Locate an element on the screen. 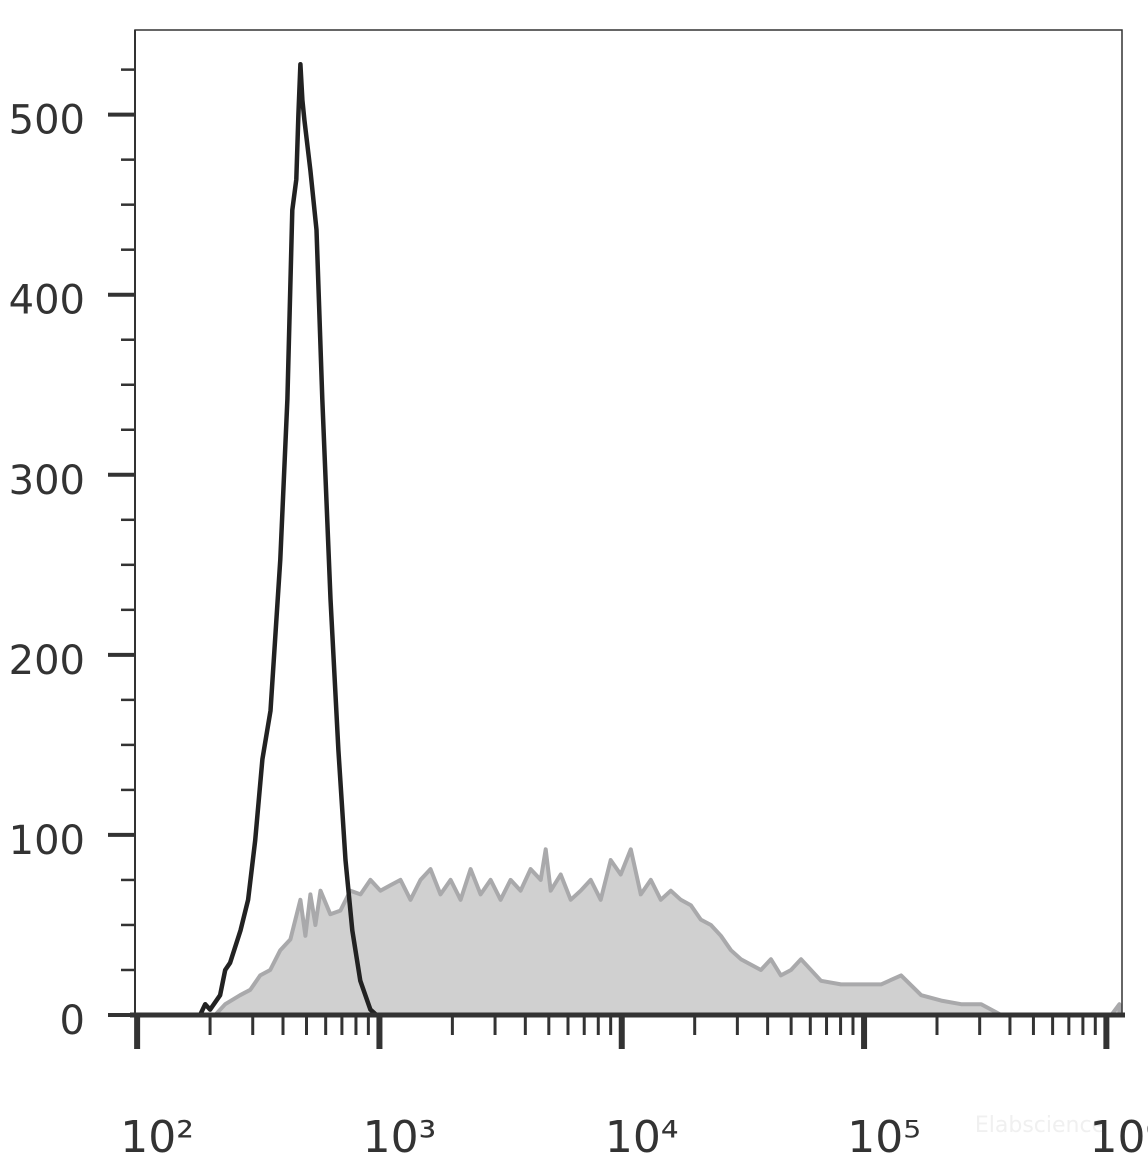  x-tick-label: 10⁵ is located at coordinates (884, 1137).